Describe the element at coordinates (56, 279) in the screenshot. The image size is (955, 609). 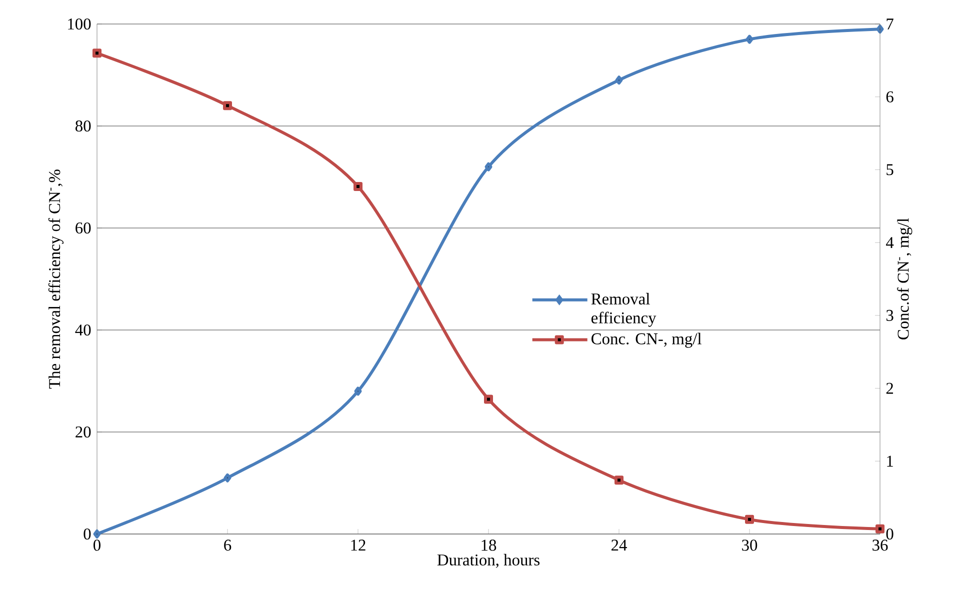
I see `y-axis-title: The removal efficiency of CN$^{-}$,%` at that location.